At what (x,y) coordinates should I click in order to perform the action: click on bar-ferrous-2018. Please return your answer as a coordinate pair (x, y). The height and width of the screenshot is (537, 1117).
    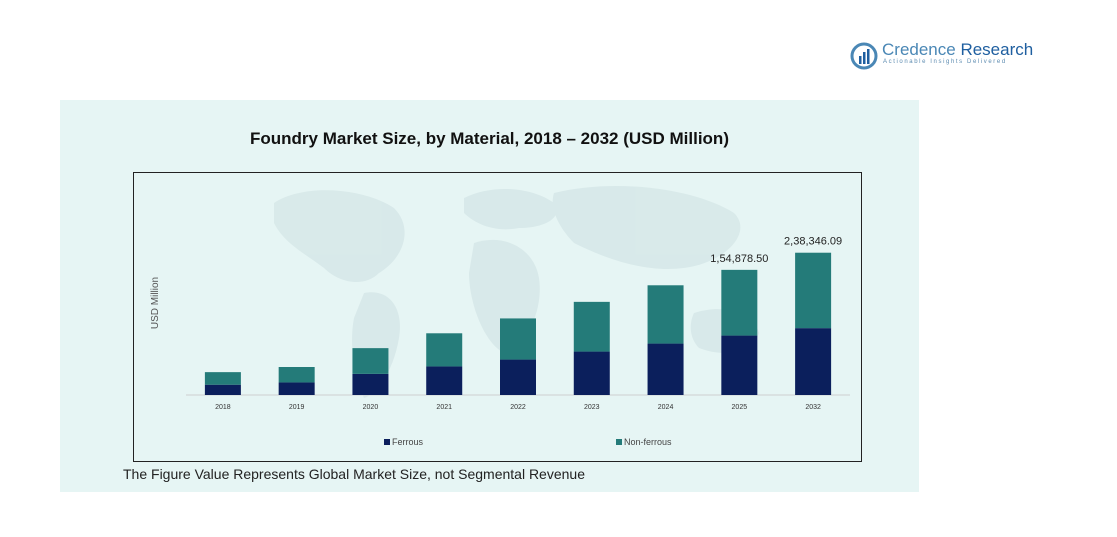
    Looking at the image, I should click on (222, 389).